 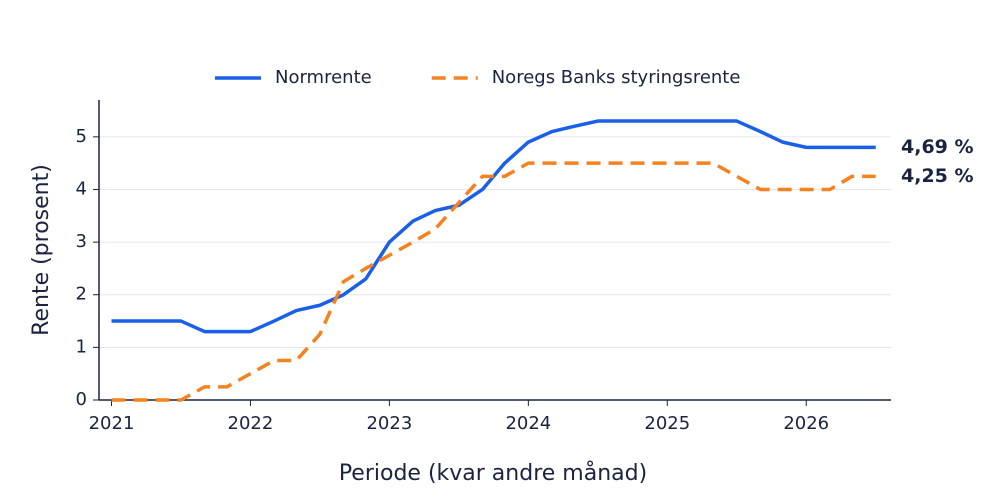 I want to click on x-tick-label: 2024, so click(x=528, y=423).